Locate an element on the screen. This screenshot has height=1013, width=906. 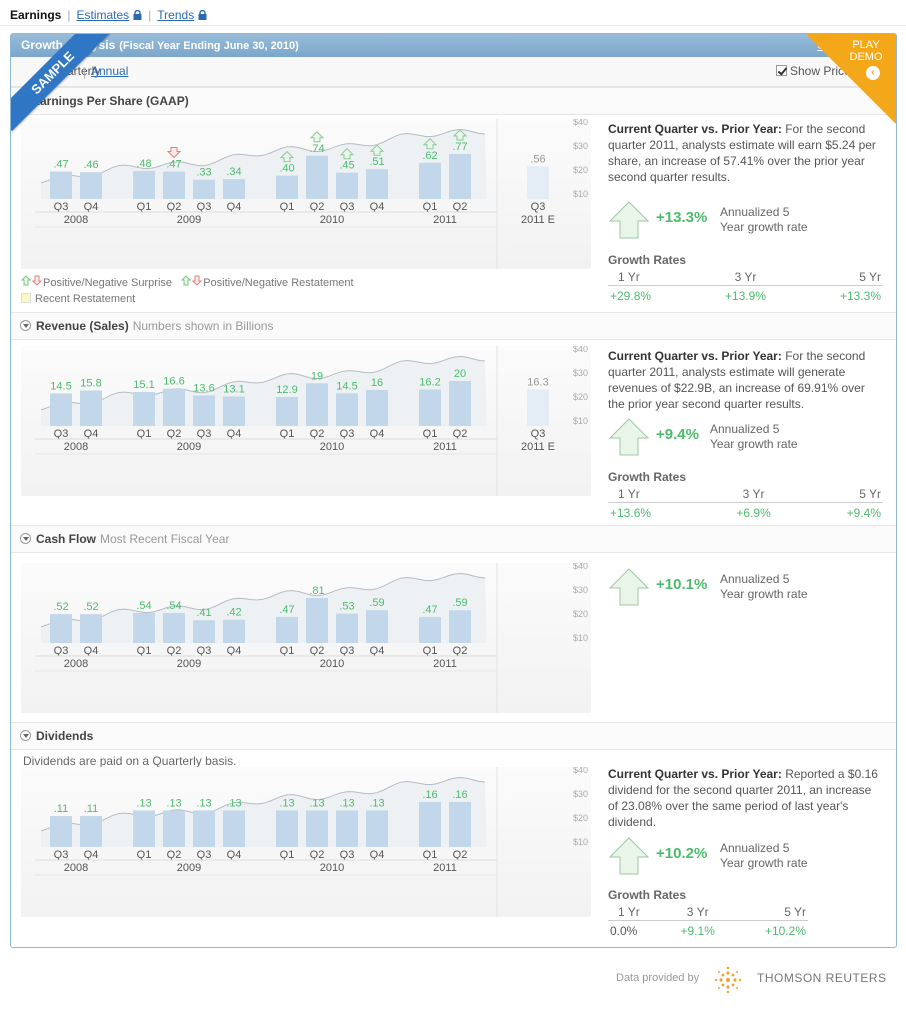
tab-underline is located at coordinates (453, 25).